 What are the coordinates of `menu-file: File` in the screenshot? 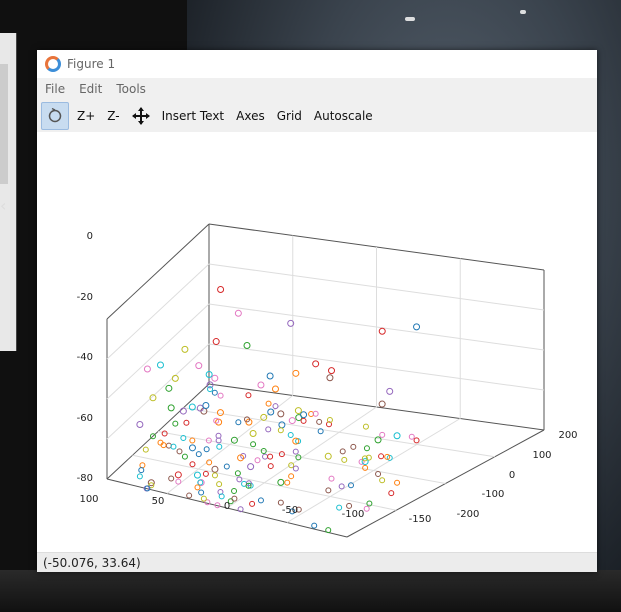 It's located at (55, 89).